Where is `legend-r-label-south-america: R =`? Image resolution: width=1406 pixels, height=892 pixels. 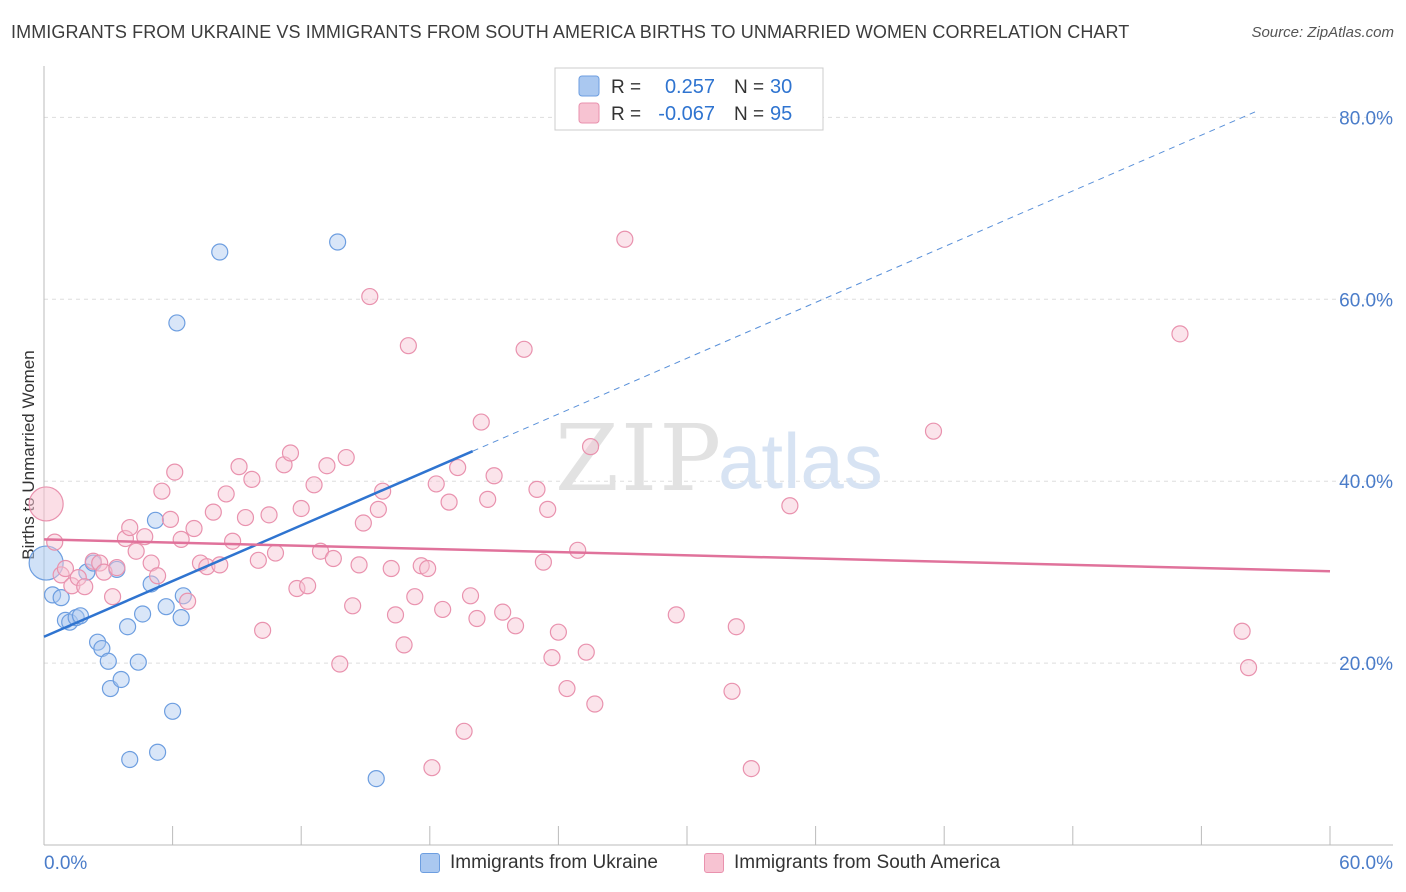 legend-r-label-south-america: R = is located at coordinates (626, 114).